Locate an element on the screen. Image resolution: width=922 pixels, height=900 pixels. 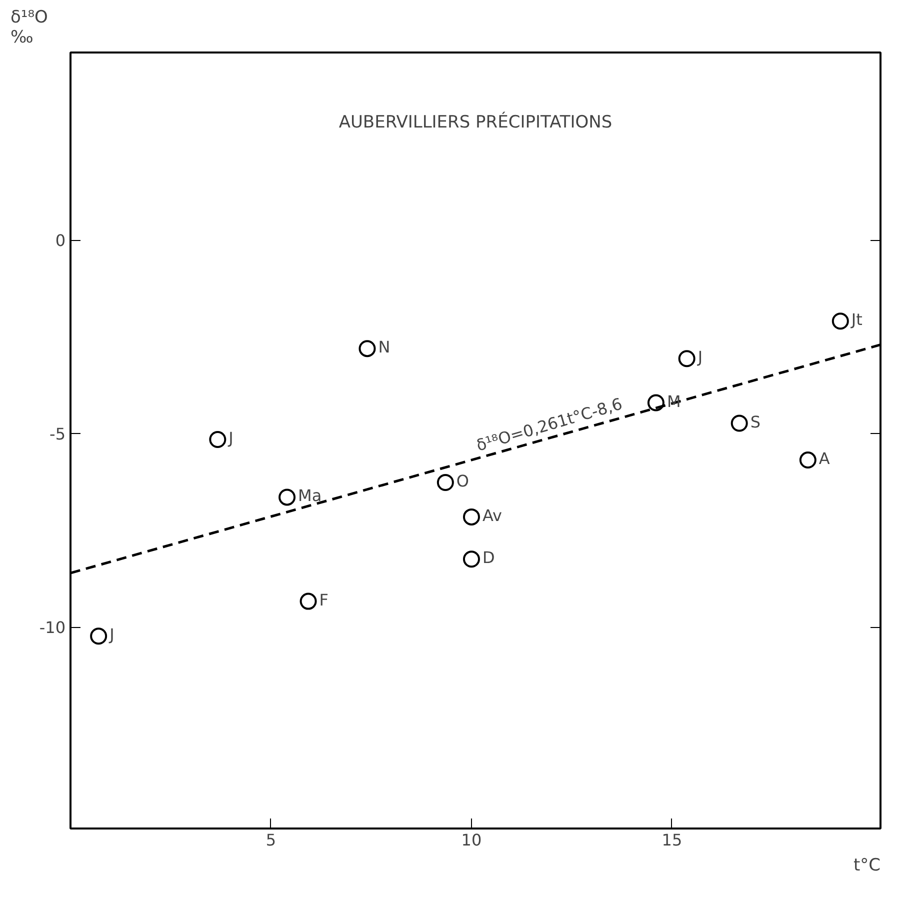
x-axis-title: t°C is located at coordinates (867, 866).